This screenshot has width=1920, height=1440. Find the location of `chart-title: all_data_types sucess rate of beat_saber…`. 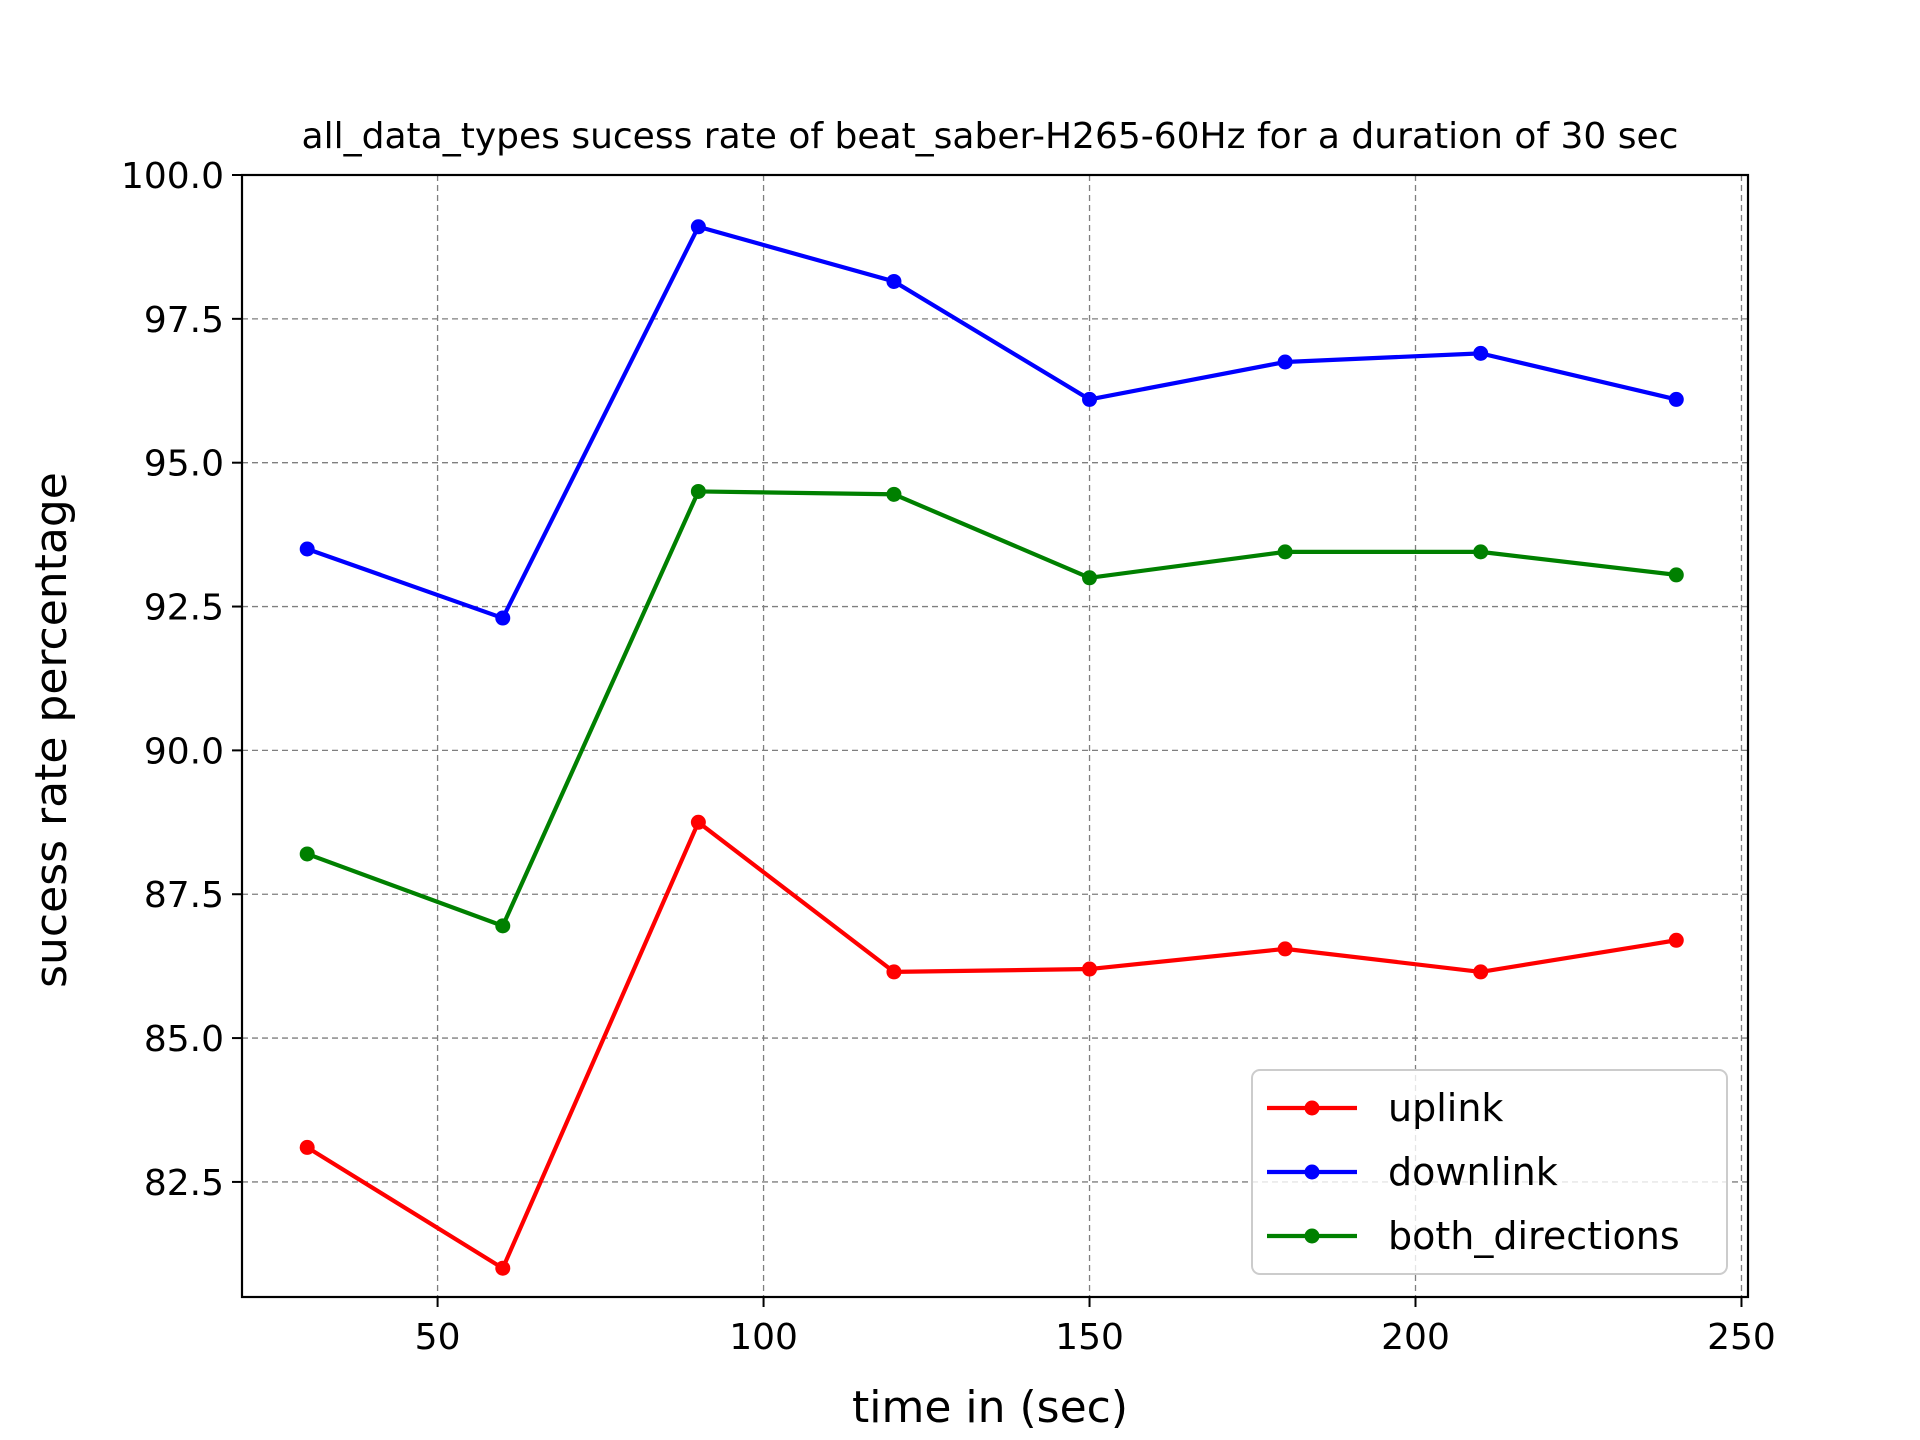

chart-title: all_data_types sucess rate of beat_saber… is located at coordinates (990, 136).